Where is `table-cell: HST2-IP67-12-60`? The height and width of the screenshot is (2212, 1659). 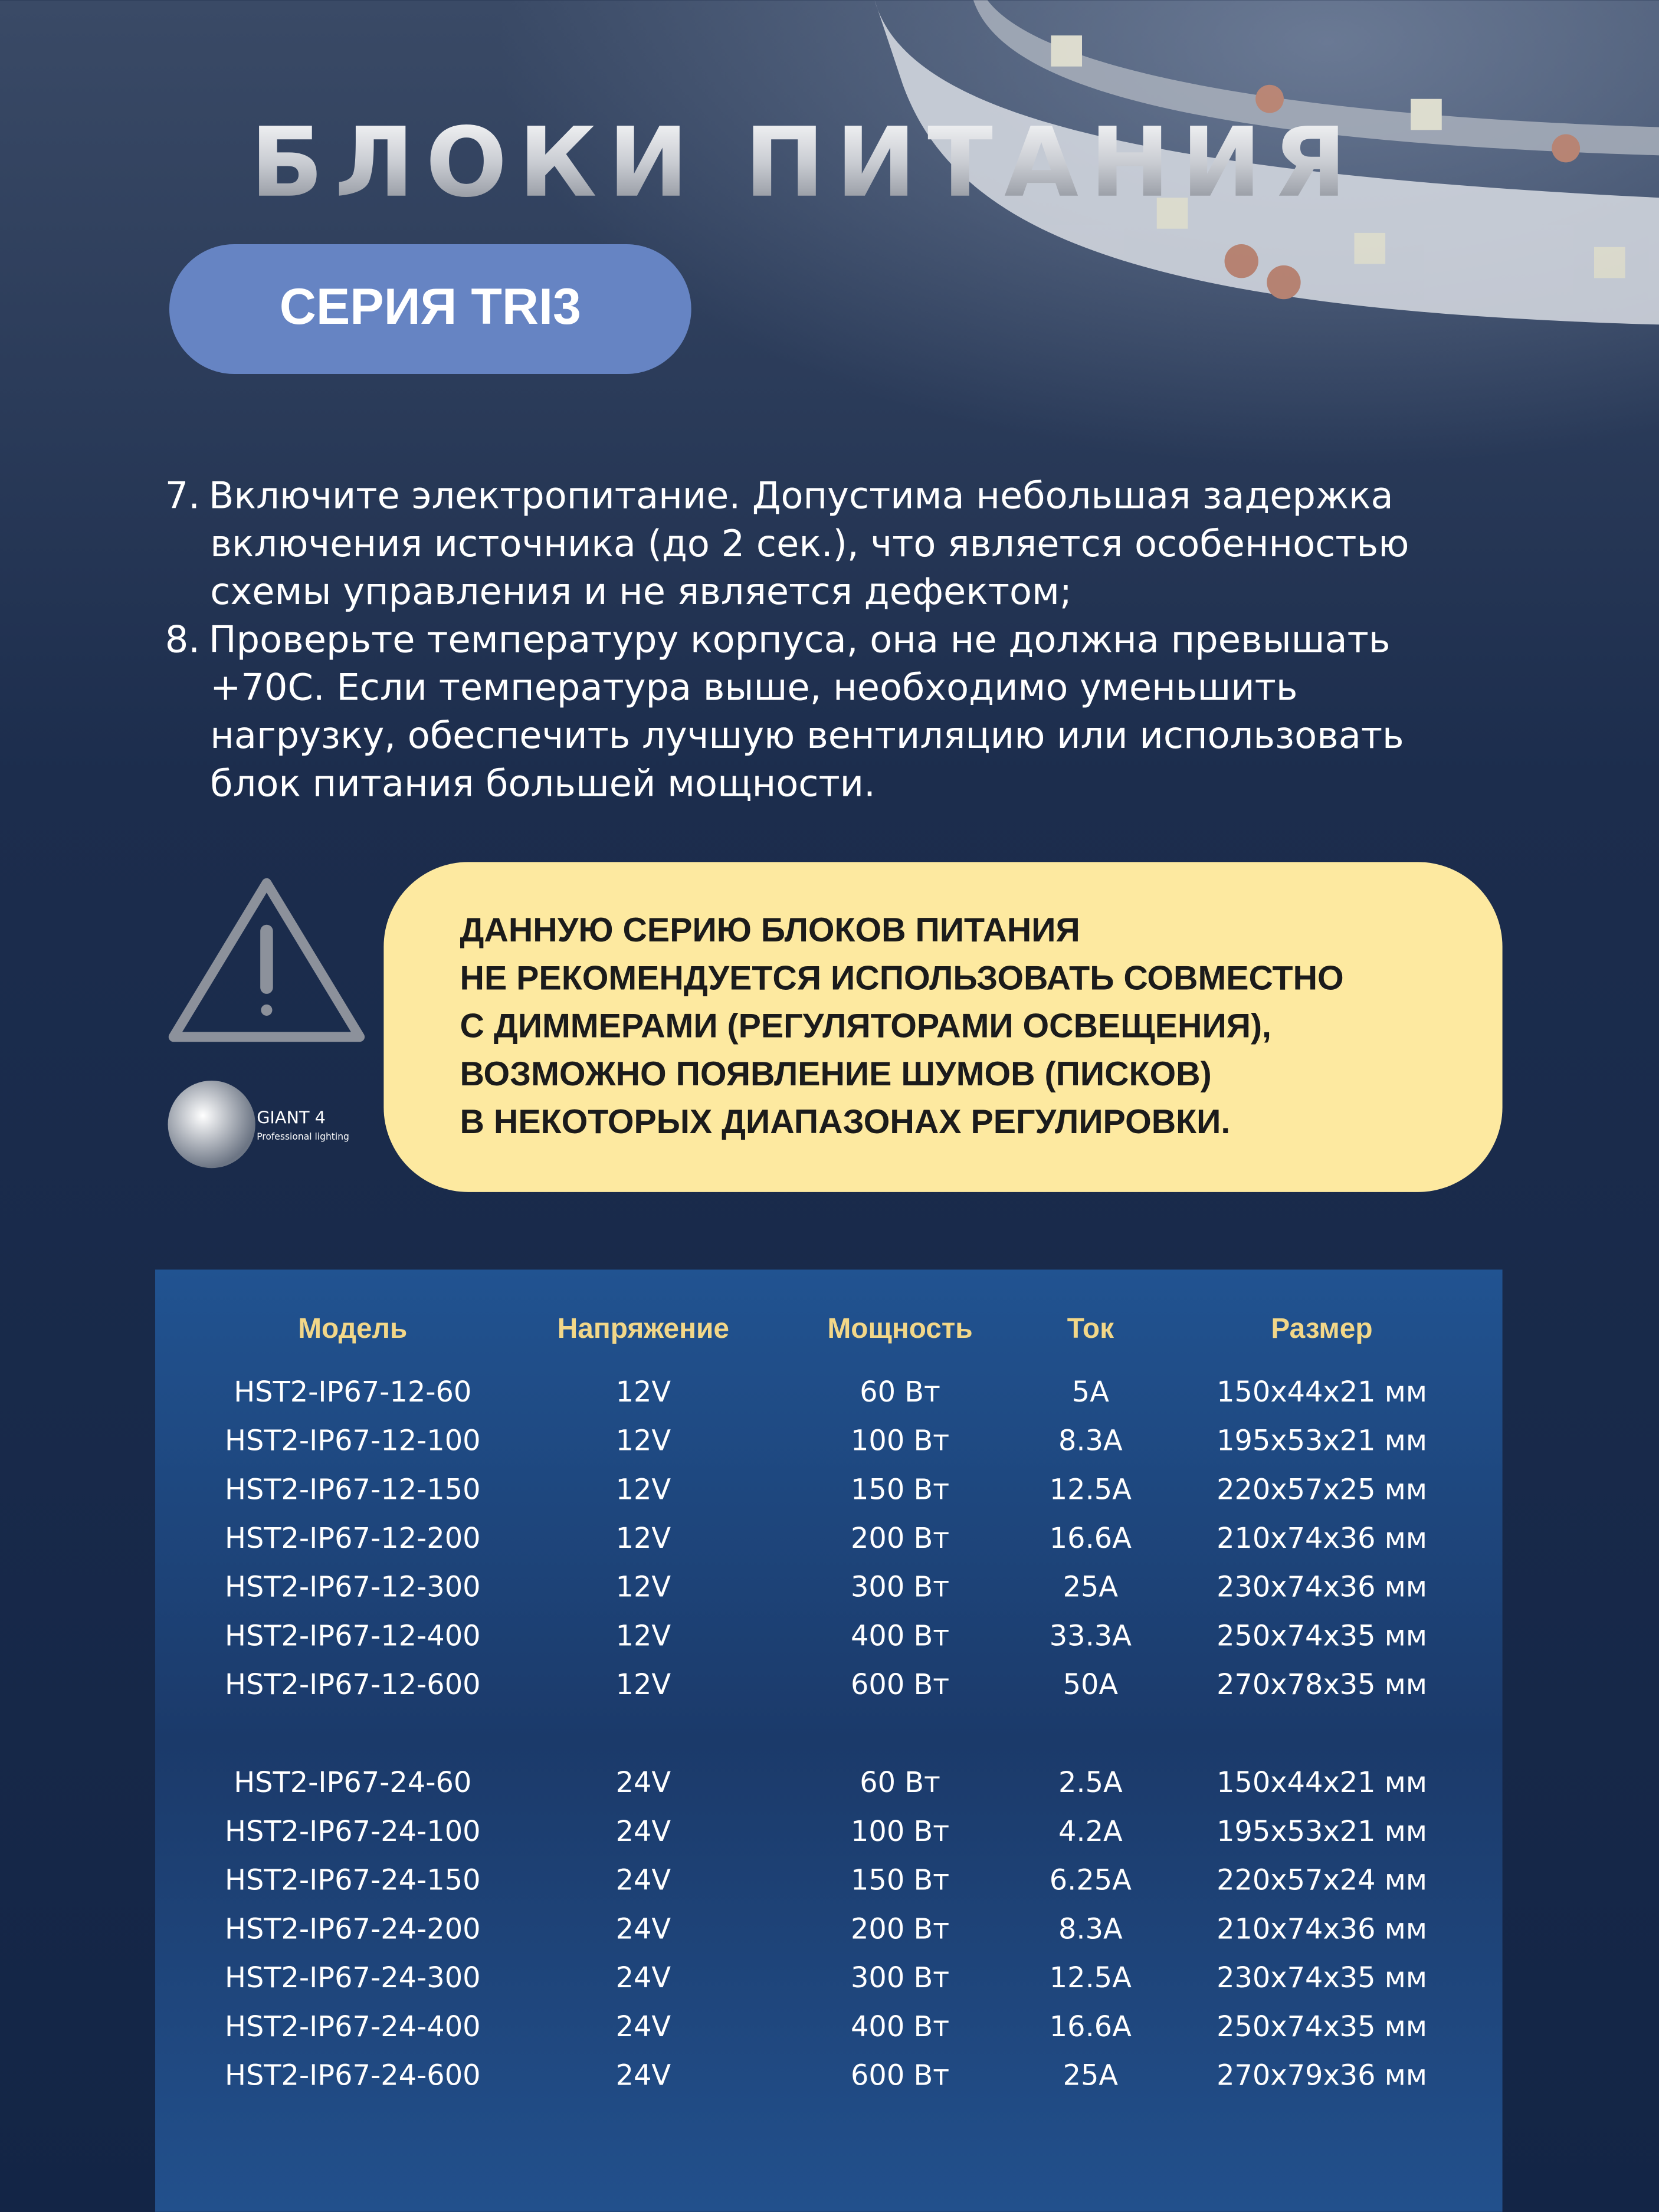
table-cell: HST2-IP67-12-60 is located at coordinates (353, 1392).